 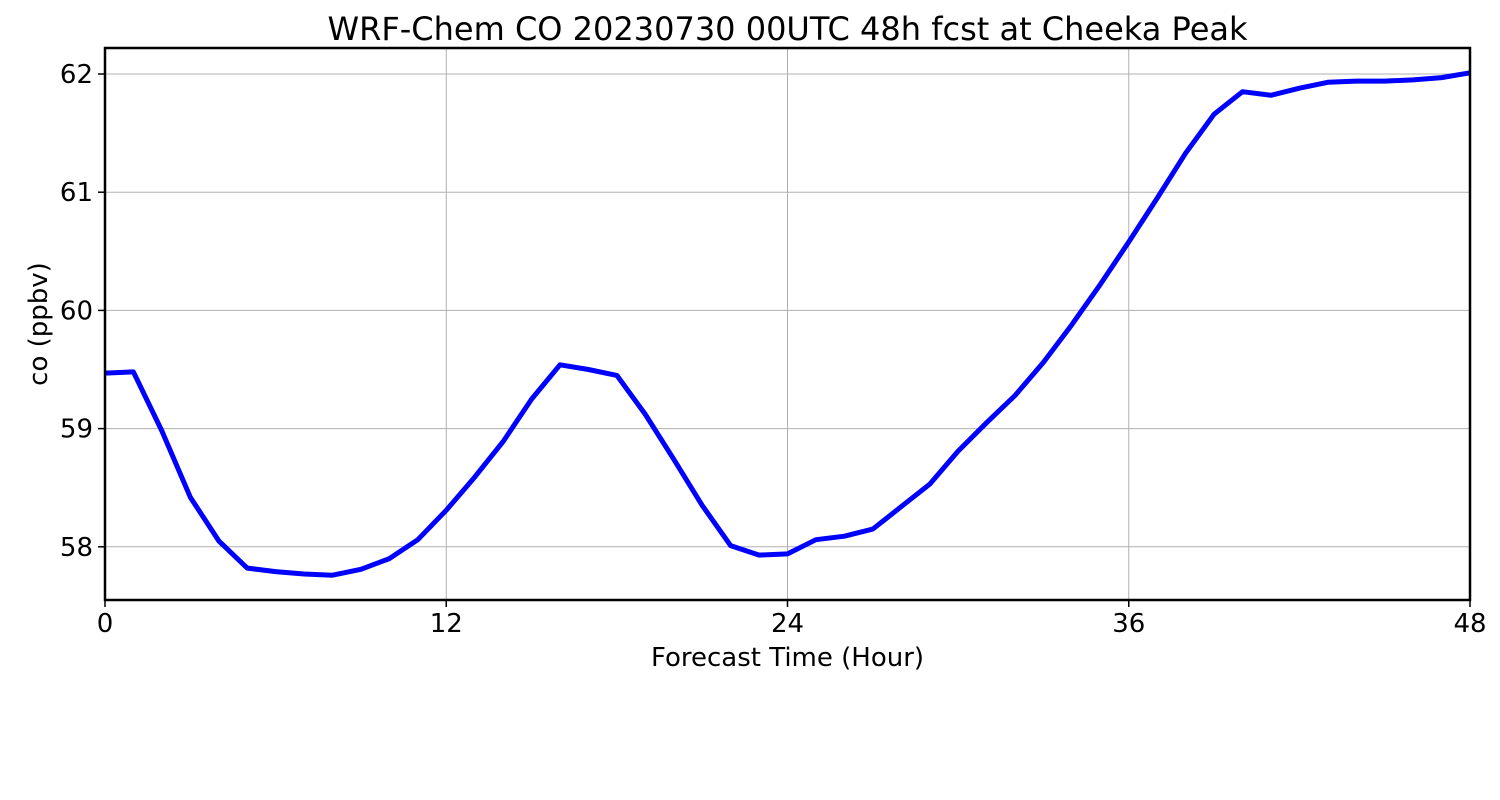 What do you see at coordinates (1128, 624) in the screenshot?
I see `x-tick-label: 36` at bounding box center [1128, 624].